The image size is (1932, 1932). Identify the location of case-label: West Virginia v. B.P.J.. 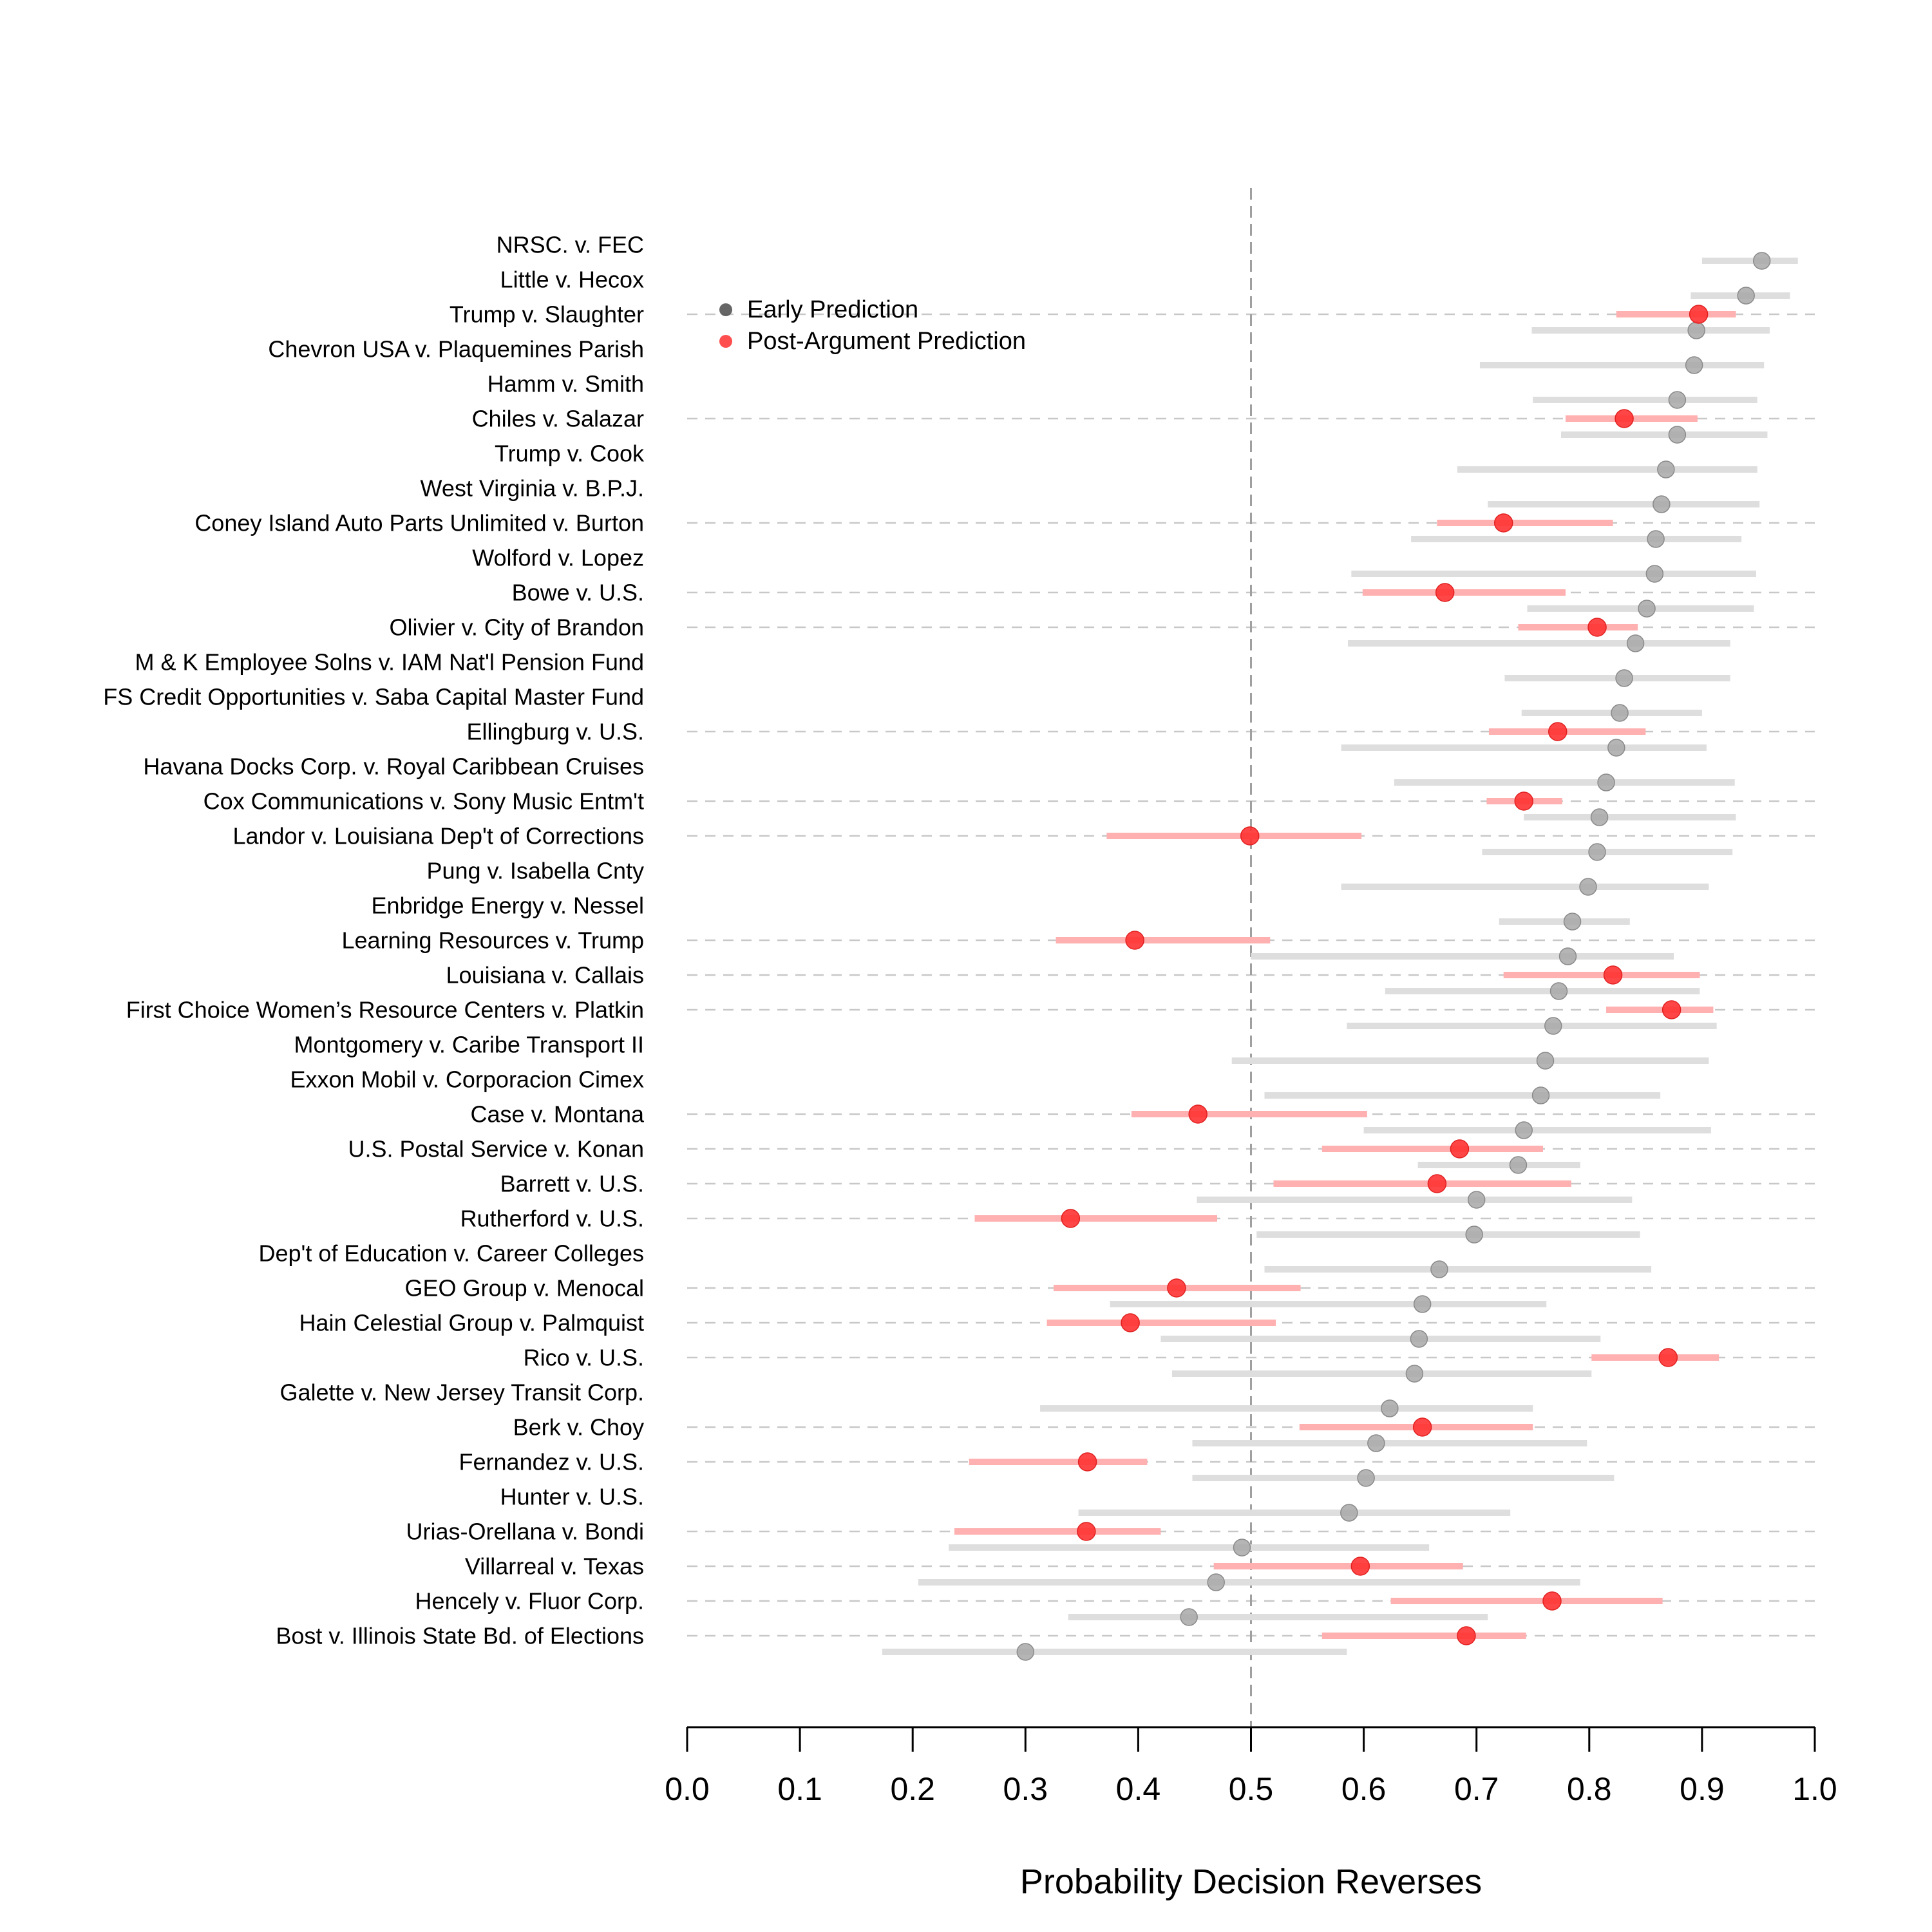
(532, 489).